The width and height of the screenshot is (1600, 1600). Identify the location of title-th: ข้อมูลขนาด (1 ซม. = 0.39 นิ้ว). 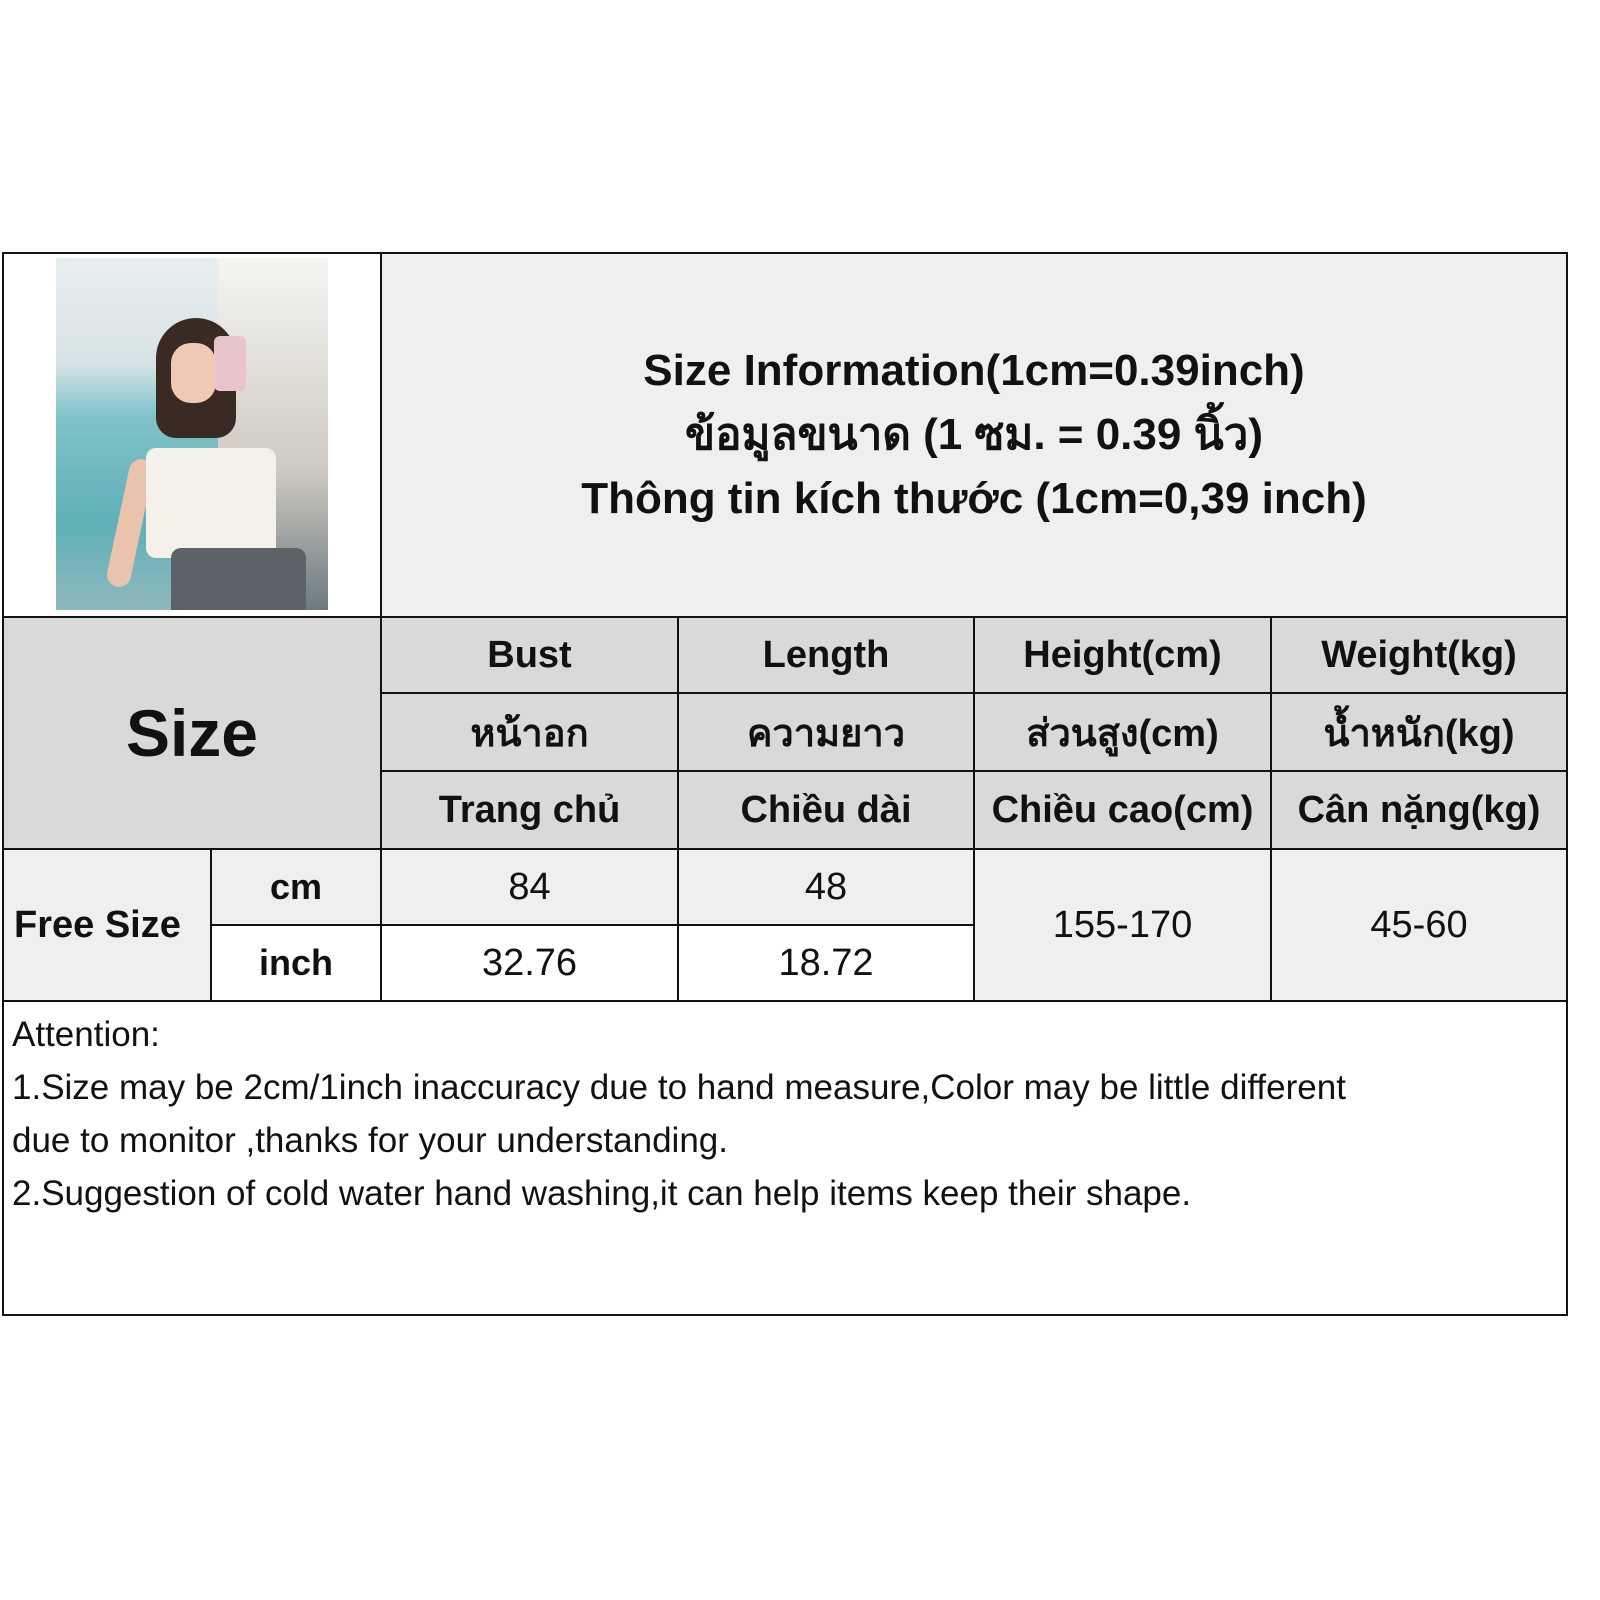
(973, 434).